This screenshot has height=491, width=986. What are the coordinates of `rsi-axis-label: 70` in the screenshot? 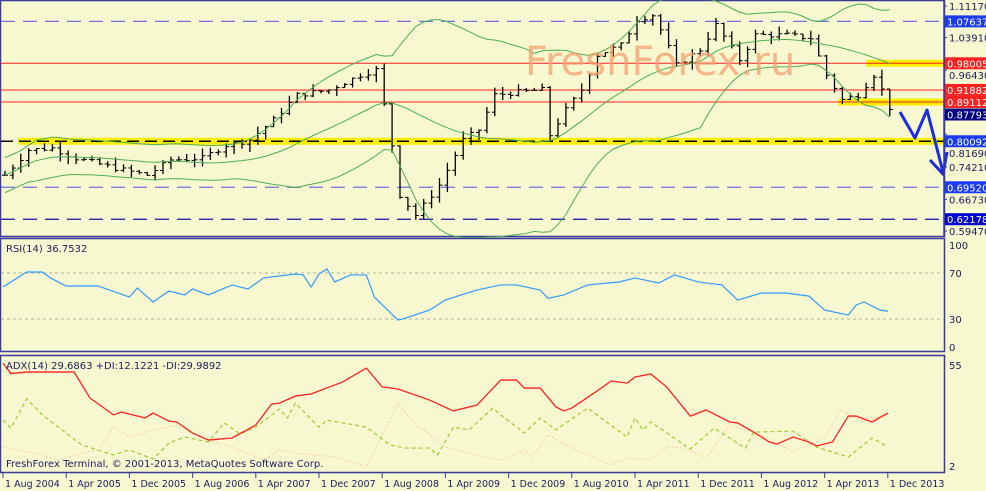 It's located at (955, 274).